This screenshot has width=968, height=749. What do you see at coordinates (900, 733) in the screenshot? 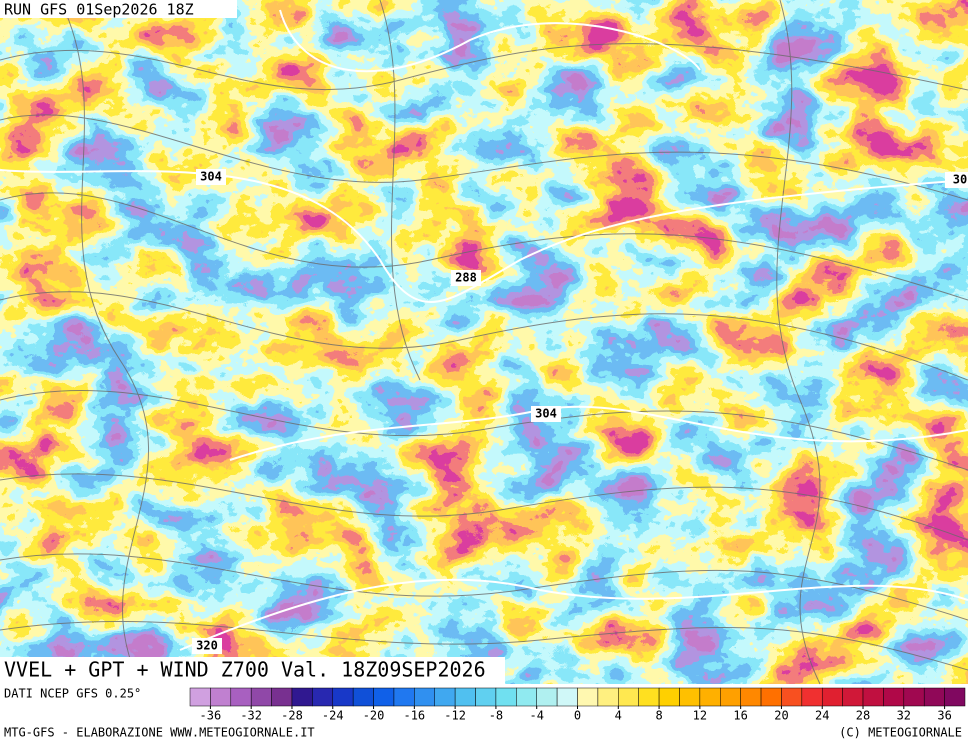
I see `copyright: (C) METEOGIORNALE` at bounding box center [900, 733].